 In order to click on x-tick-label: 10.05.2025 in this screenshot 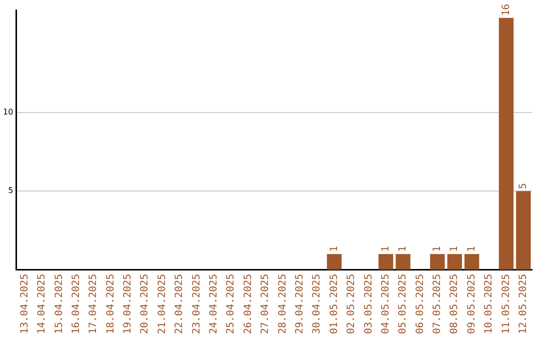, I will do `click(489, 304)`.